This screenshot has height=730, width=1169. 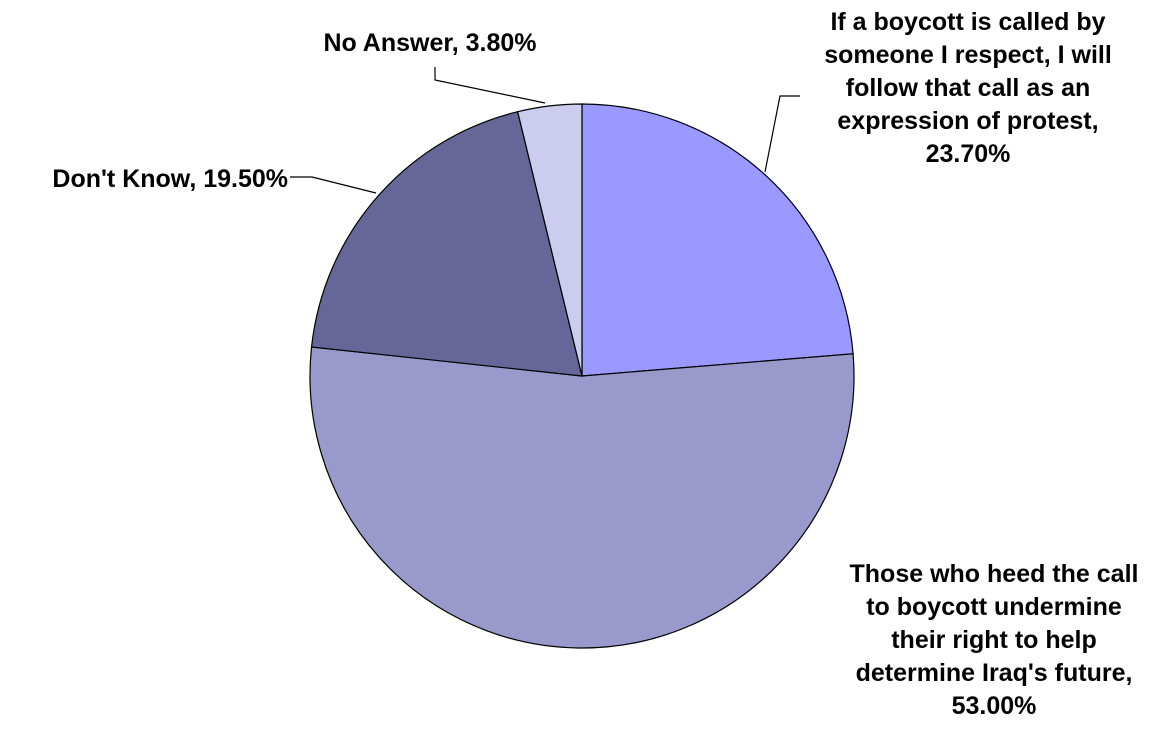 I want to click on leader-line-no-answer, so click(x=490, y=85).